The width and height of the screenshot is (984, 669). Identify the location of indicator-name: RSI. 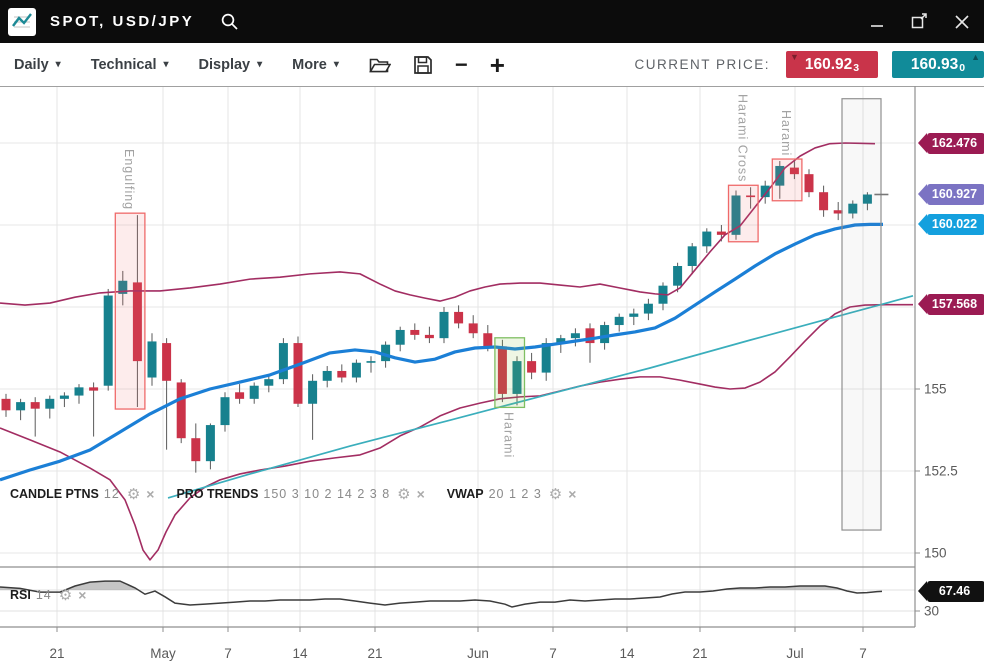
(20, 595).